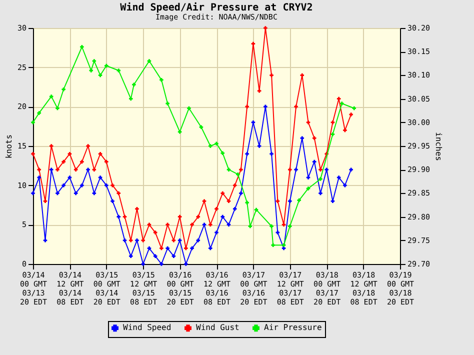 Image resolution: width=474 pixels, height=355 pixels. Describe the element at coordinates (439, 147) in the screenshot. I see `y2-axis-title: inches` at that location.